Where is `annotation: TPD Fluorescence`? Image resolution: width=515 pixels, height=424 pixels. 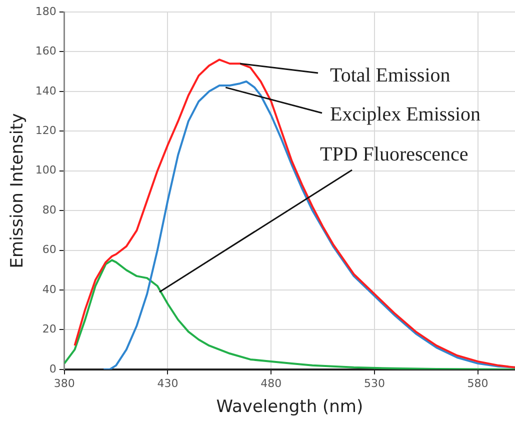 annotation: TPD Fluorescence is located at coordinates (394, 154).